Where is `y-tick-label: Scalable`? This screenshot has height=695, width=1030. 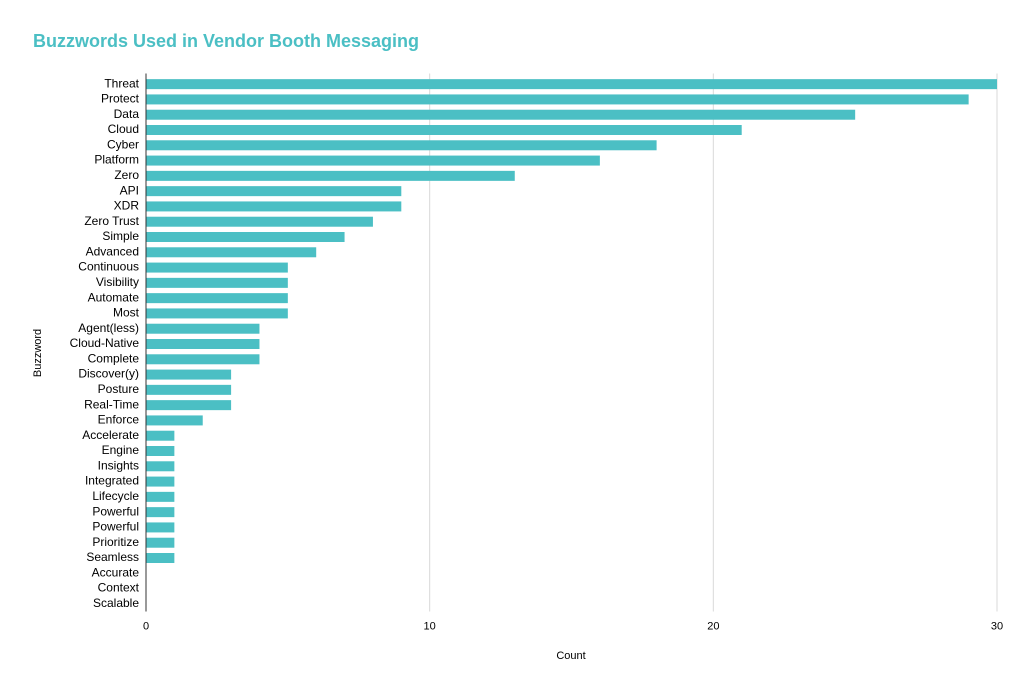
y-tick-label: Scalable is located at coordinates (116, 603).